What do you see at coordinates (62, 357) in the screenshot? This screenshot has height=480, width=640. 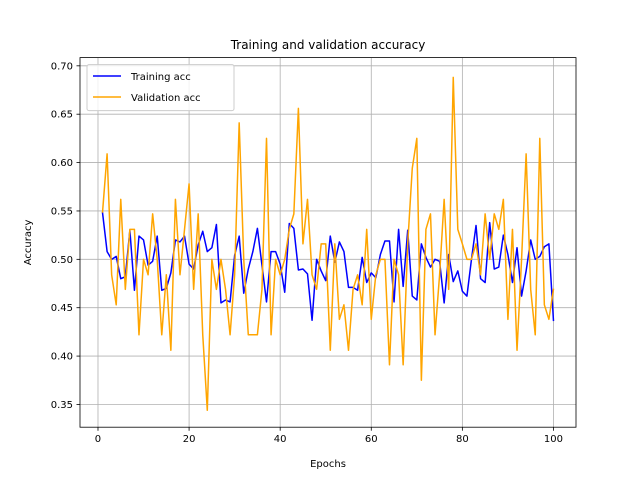 I see `y-tick-label: 0.40` at bounding box center [62, 357].